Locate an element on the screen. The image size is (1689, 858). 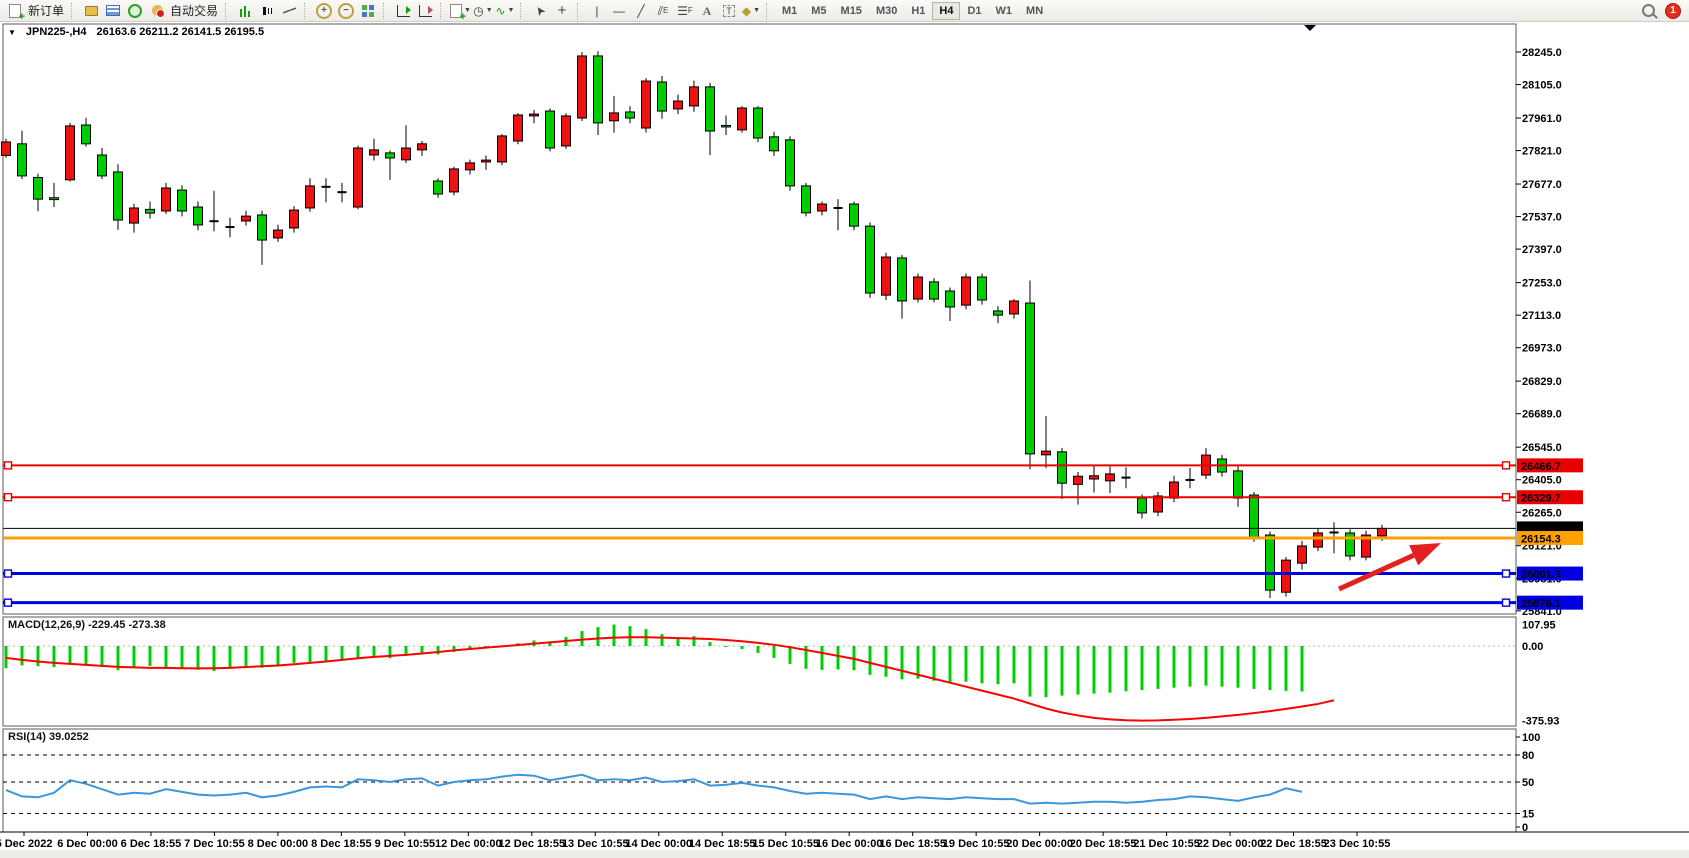
hline-26329.7: 26329.7 is located at coordinates (793, 497).